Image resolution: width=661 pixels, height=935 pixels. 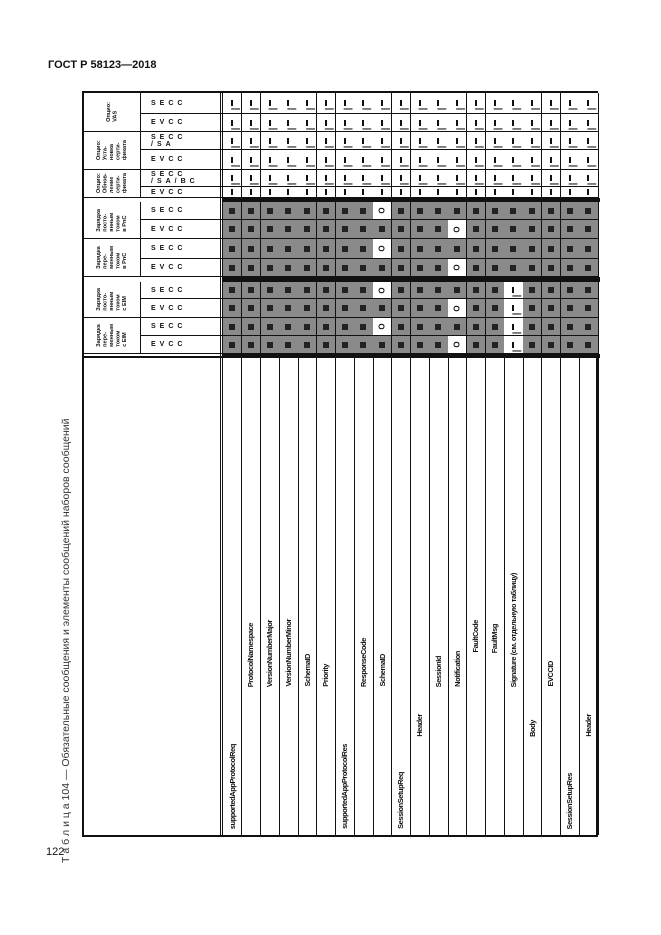 I want to click on row-name: Signature (см. отдельную таблицу), so click(x=513, y=629).